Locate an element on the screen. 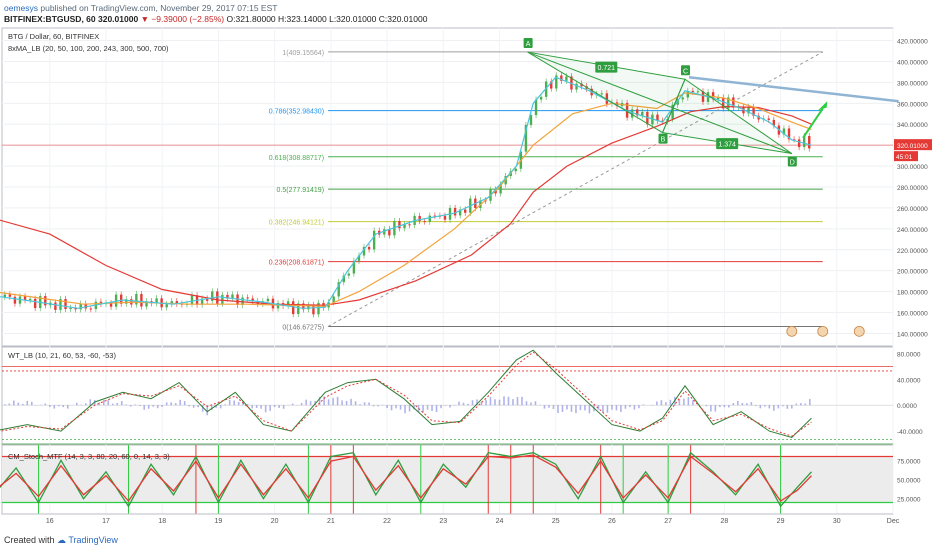  price-tick-label: 360.00000 is located at coordinates (912, 104).